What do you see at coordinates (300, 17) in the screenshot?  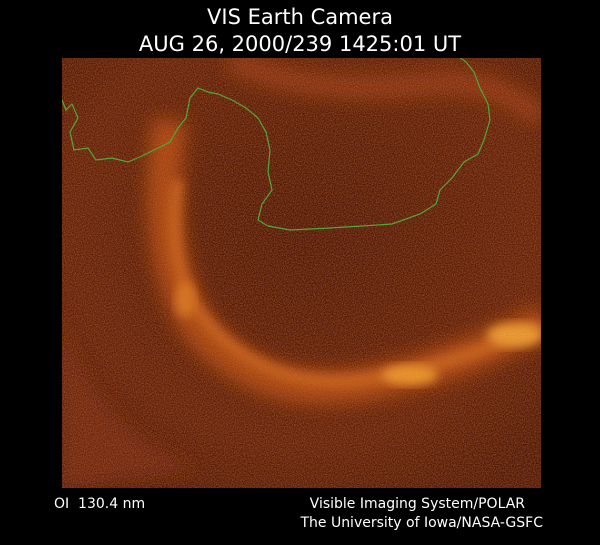 I see `title: VIS Earth Camera` at bounding box center [300, 17].